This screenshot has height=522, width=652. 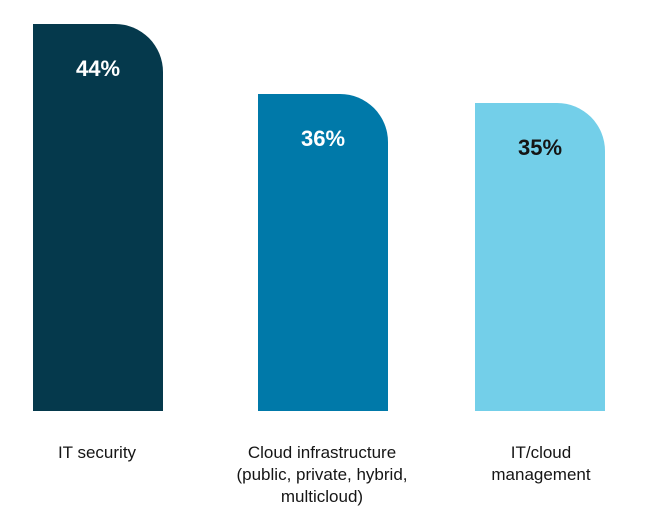 What do you see at coordinates (323, 252) in the screenshot?
I see `bar-2: 36%` at bounding box center [323, 252].